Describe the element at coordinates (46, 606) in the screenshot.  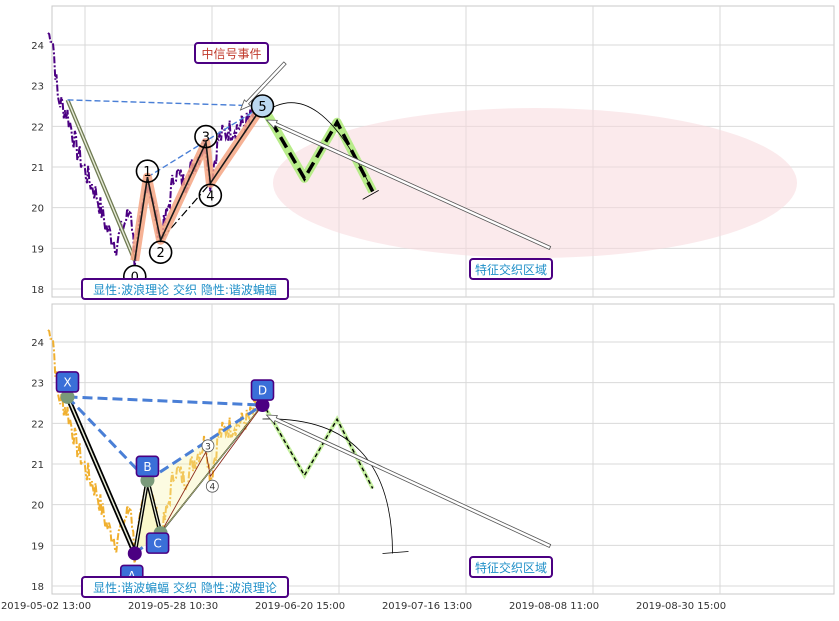
I see `x-tick-label: 2019-05-02 13:00` at that location.